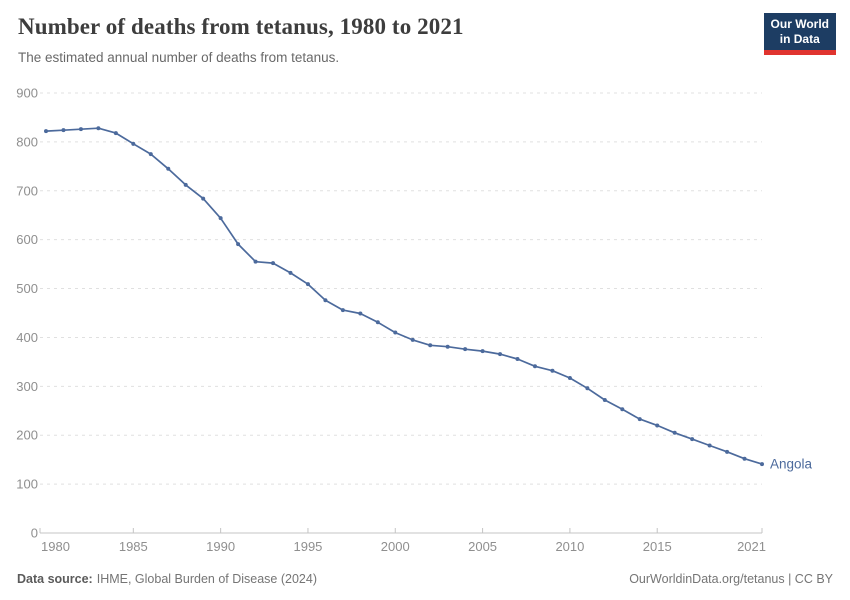  Describe the element at coordinates (27, 288) in the screenshot. I see `y-tick-label: 500` at that location.